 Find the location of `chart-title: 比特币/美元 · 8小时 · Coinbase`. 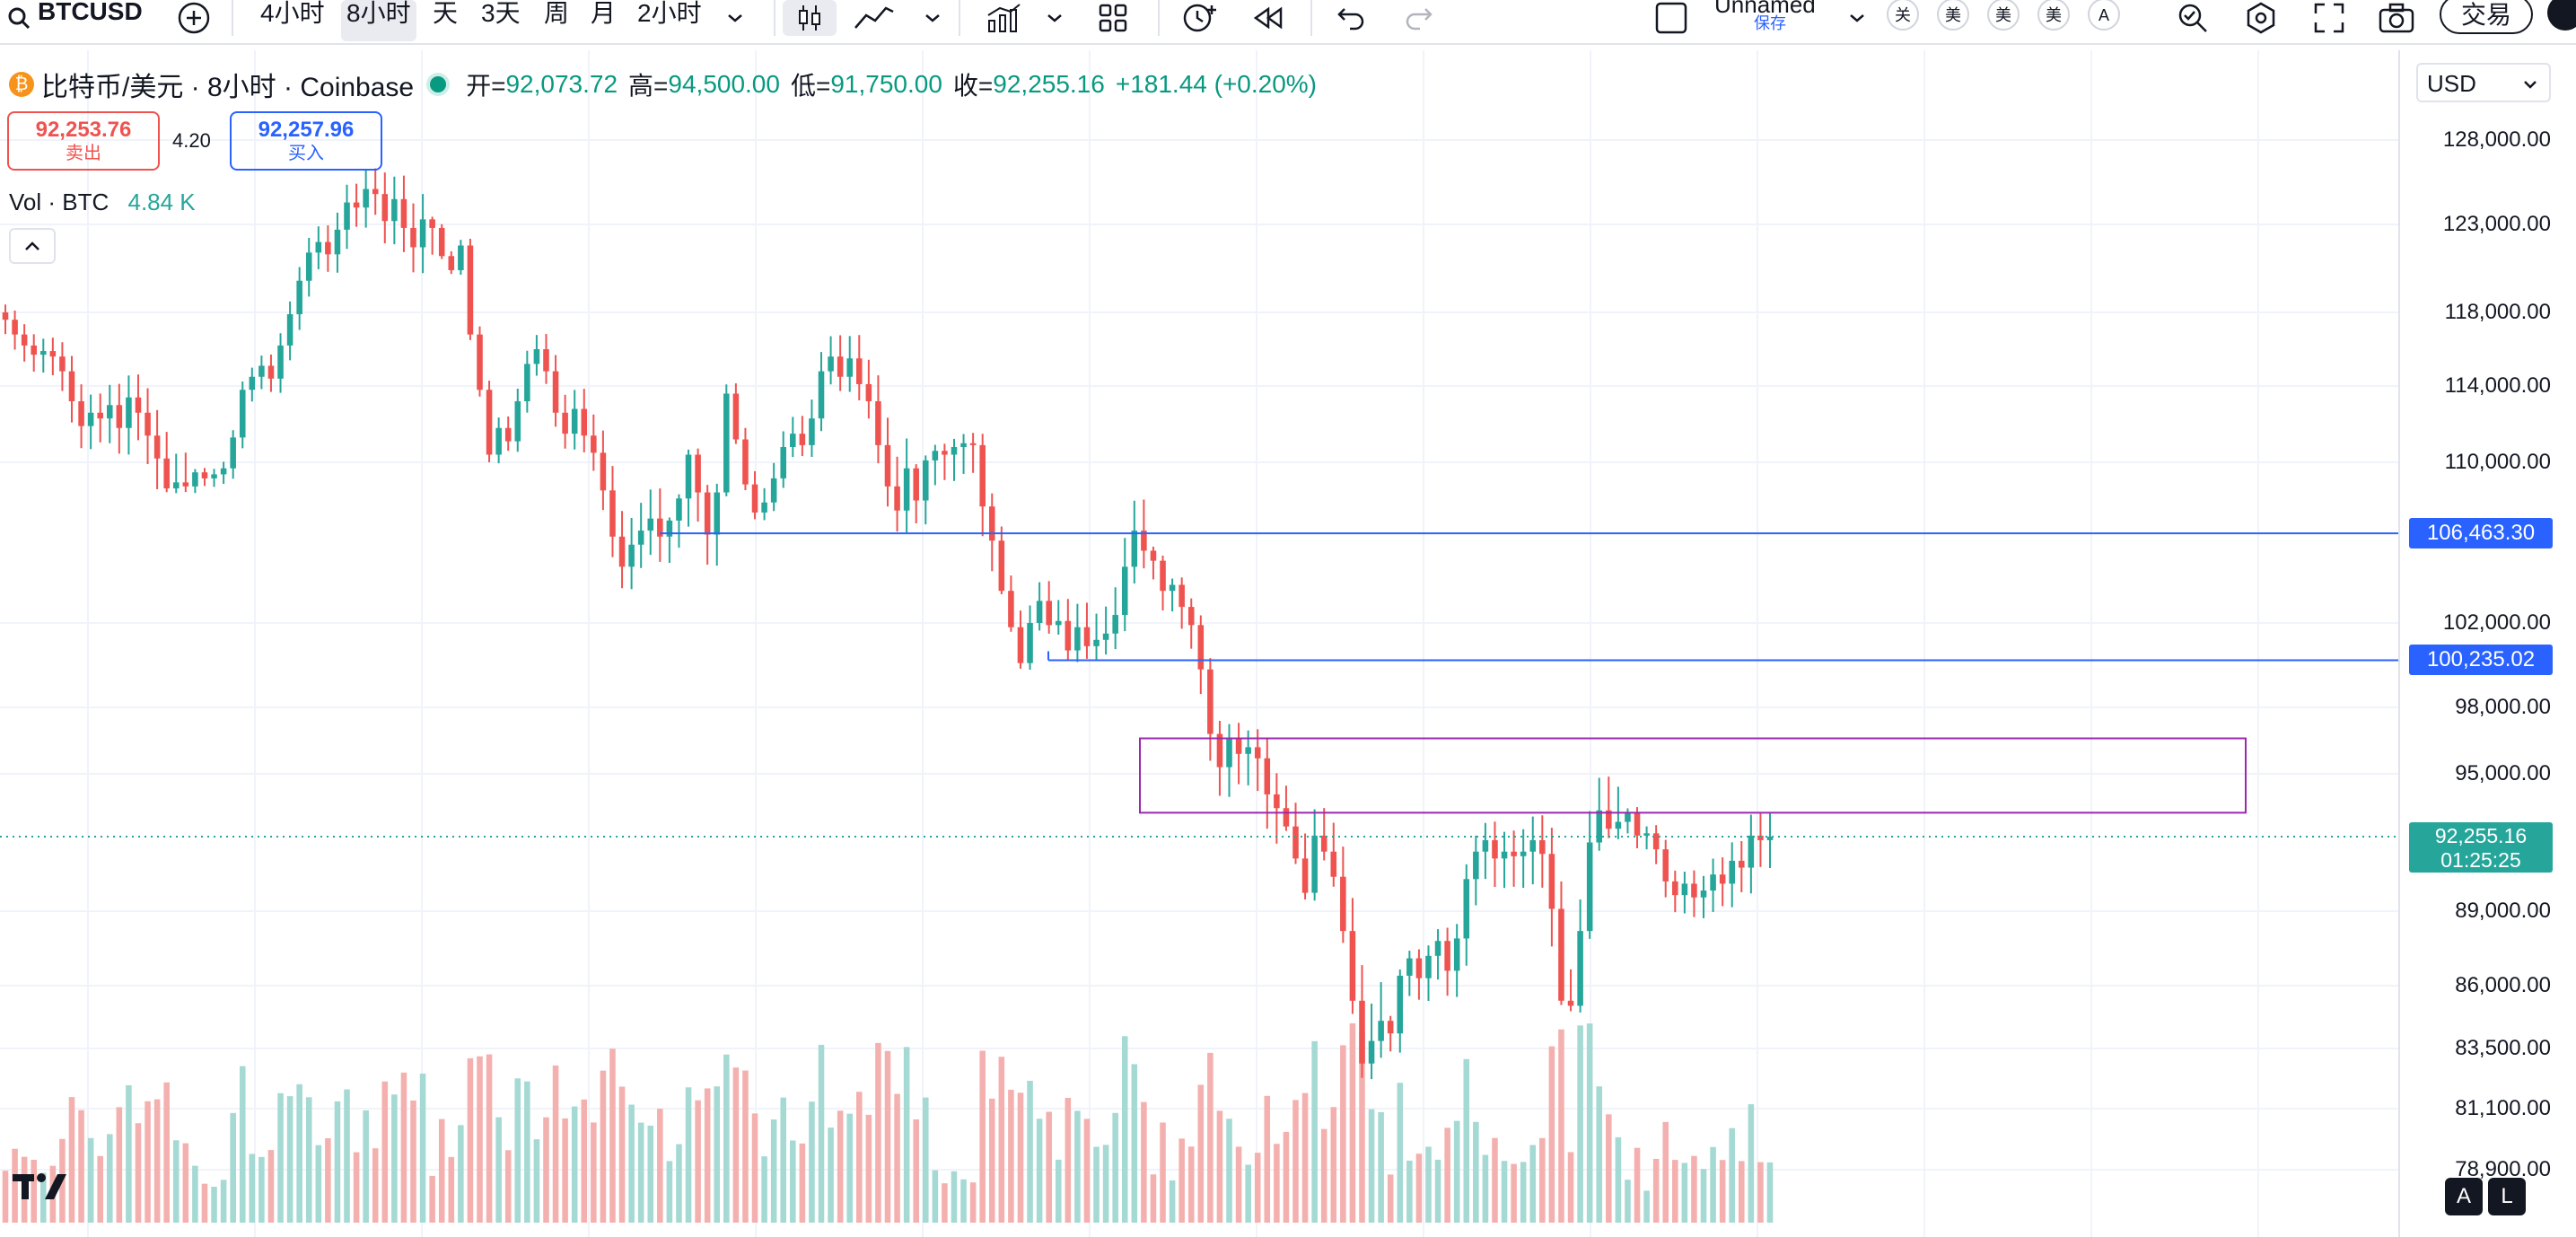

chart-title: 比特币/美元 · 8小时 · Coinbase is located at coordinates (228, 87).